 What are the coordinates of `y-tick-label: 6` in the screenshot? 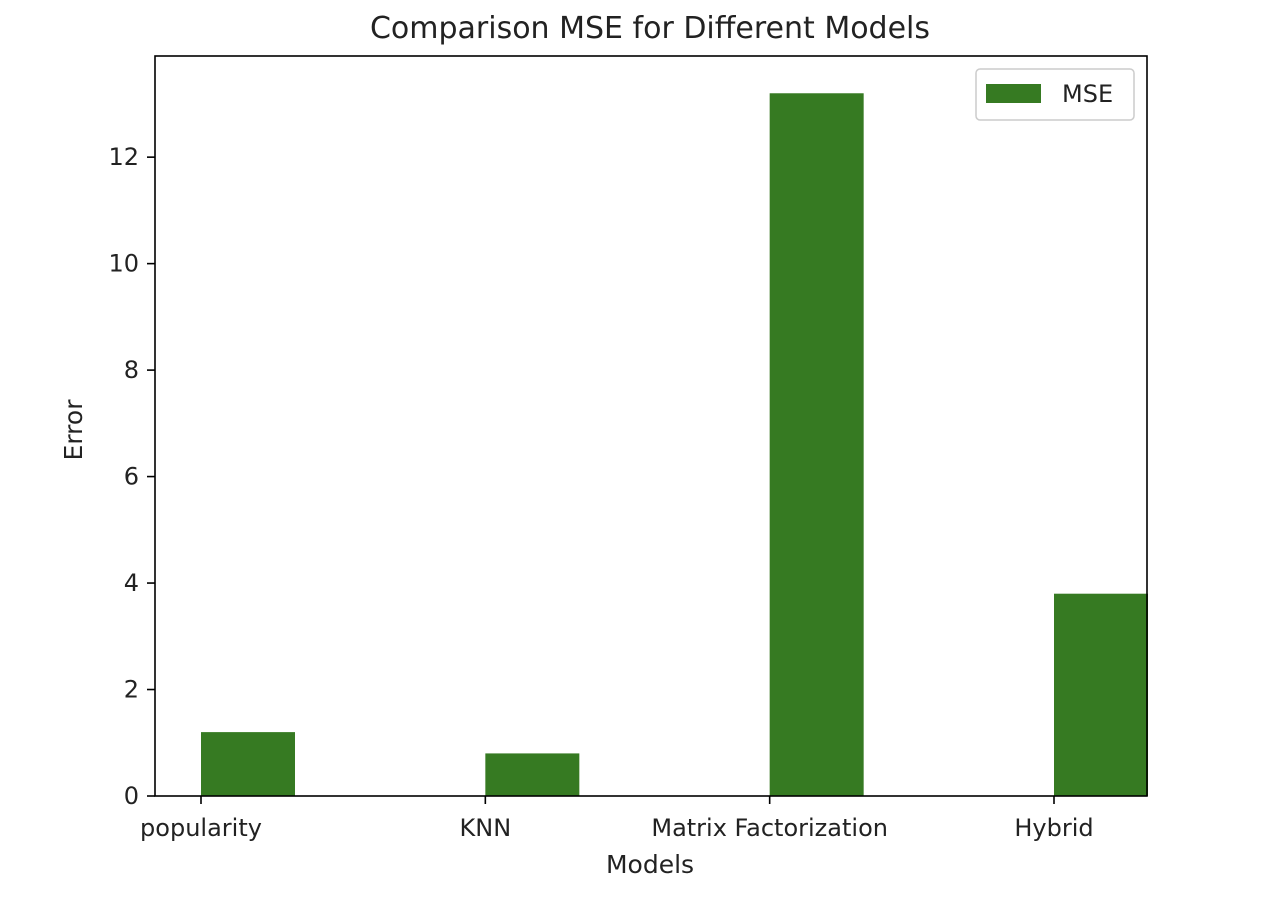 It's located at (131, 477).